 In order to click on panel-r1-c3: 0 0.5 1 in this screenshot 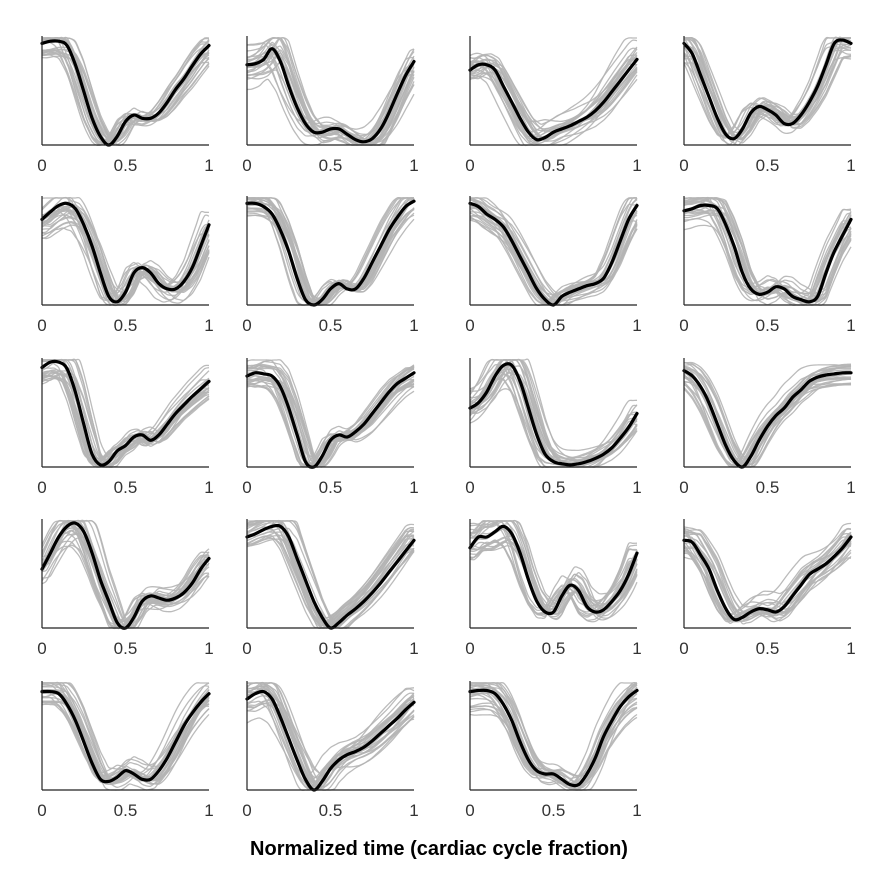, I will do `click(553, 105)`.